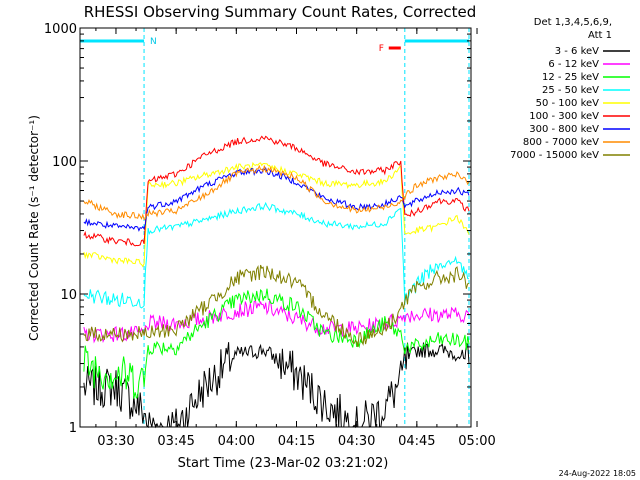  Describe the element at coordinates (34, 228) in the screenshot. I see `y-axis-label: Corrected Count Rate (s⁻¹ detector⁻¹)` at that location.